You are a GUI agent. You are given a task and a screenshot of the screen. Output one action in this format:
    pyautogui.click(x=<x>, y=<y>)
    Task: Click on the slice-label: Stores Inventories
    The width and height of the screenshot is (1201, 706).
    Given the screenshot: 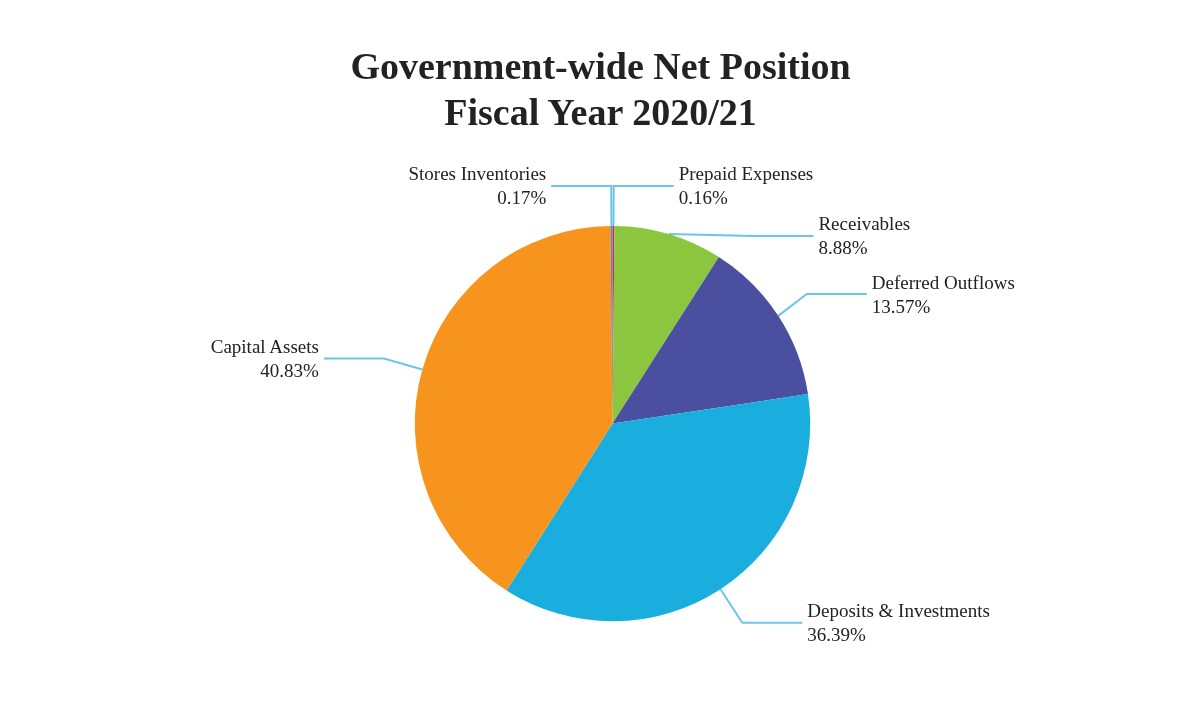 What is the action you would take?
    pyautogui.click(x=477, y=174)
    